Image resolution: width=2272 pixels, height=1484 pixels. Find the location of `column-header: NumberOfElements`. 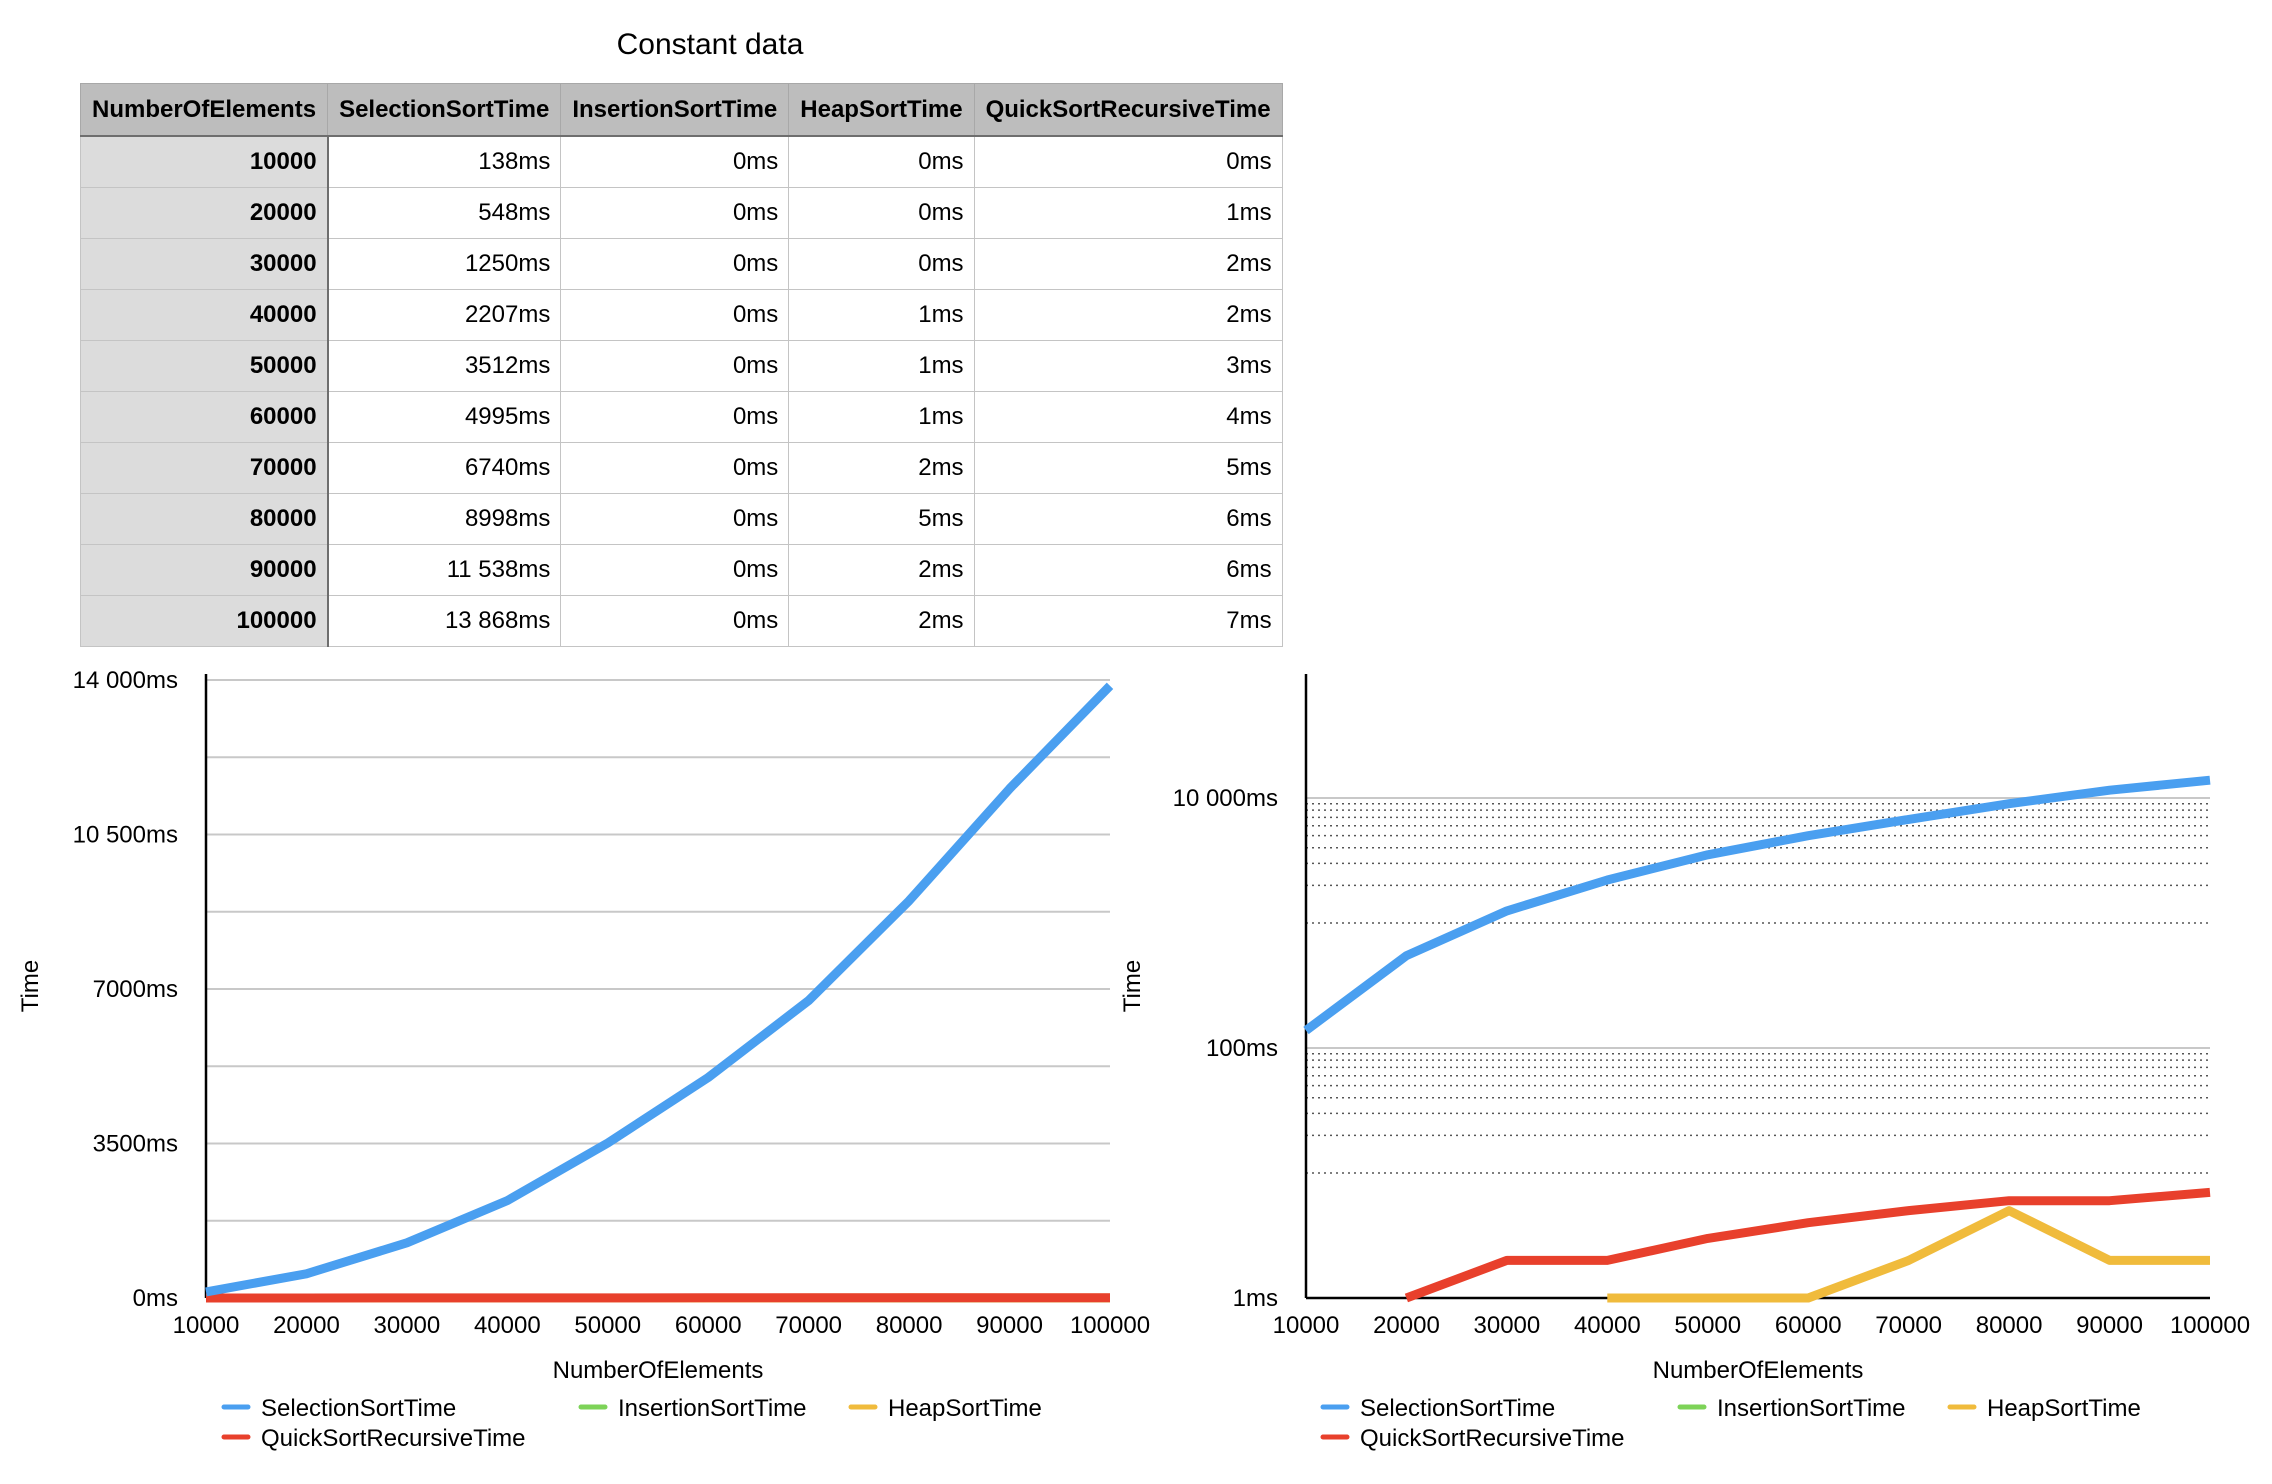

column-header: NumberOfElements is located at coordinates (204, 110).